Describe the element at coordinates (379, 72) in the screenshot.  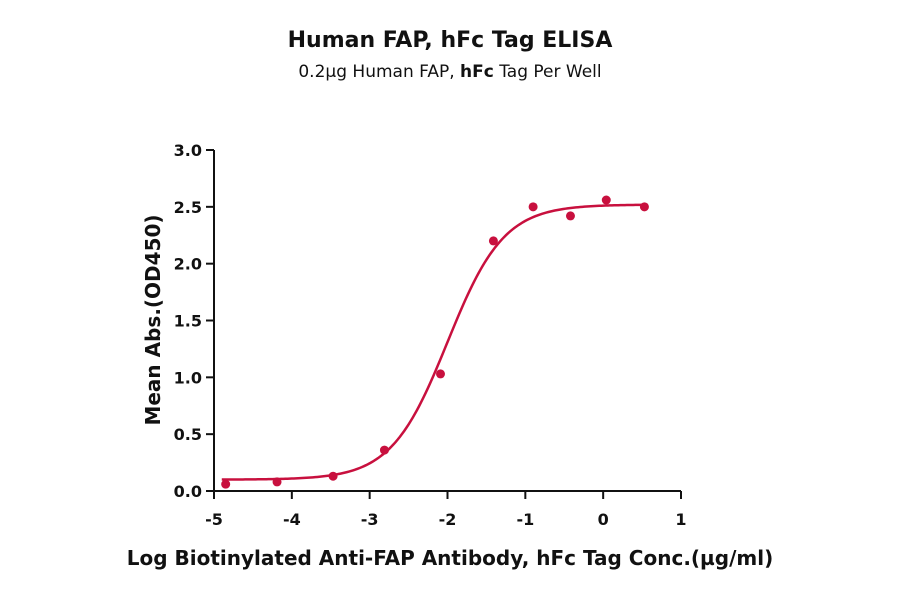
I see `subtitle-part-1: 0.2µg Human FAP,` at that location.